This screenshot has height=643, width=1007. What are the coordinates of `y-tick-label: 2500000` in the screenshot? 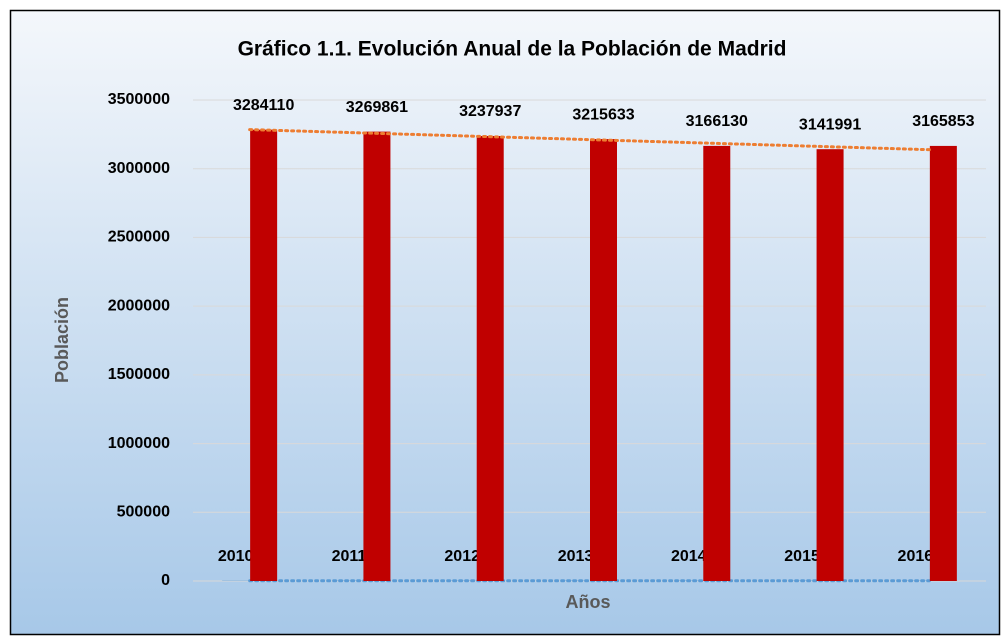 It's located at (139, 237).